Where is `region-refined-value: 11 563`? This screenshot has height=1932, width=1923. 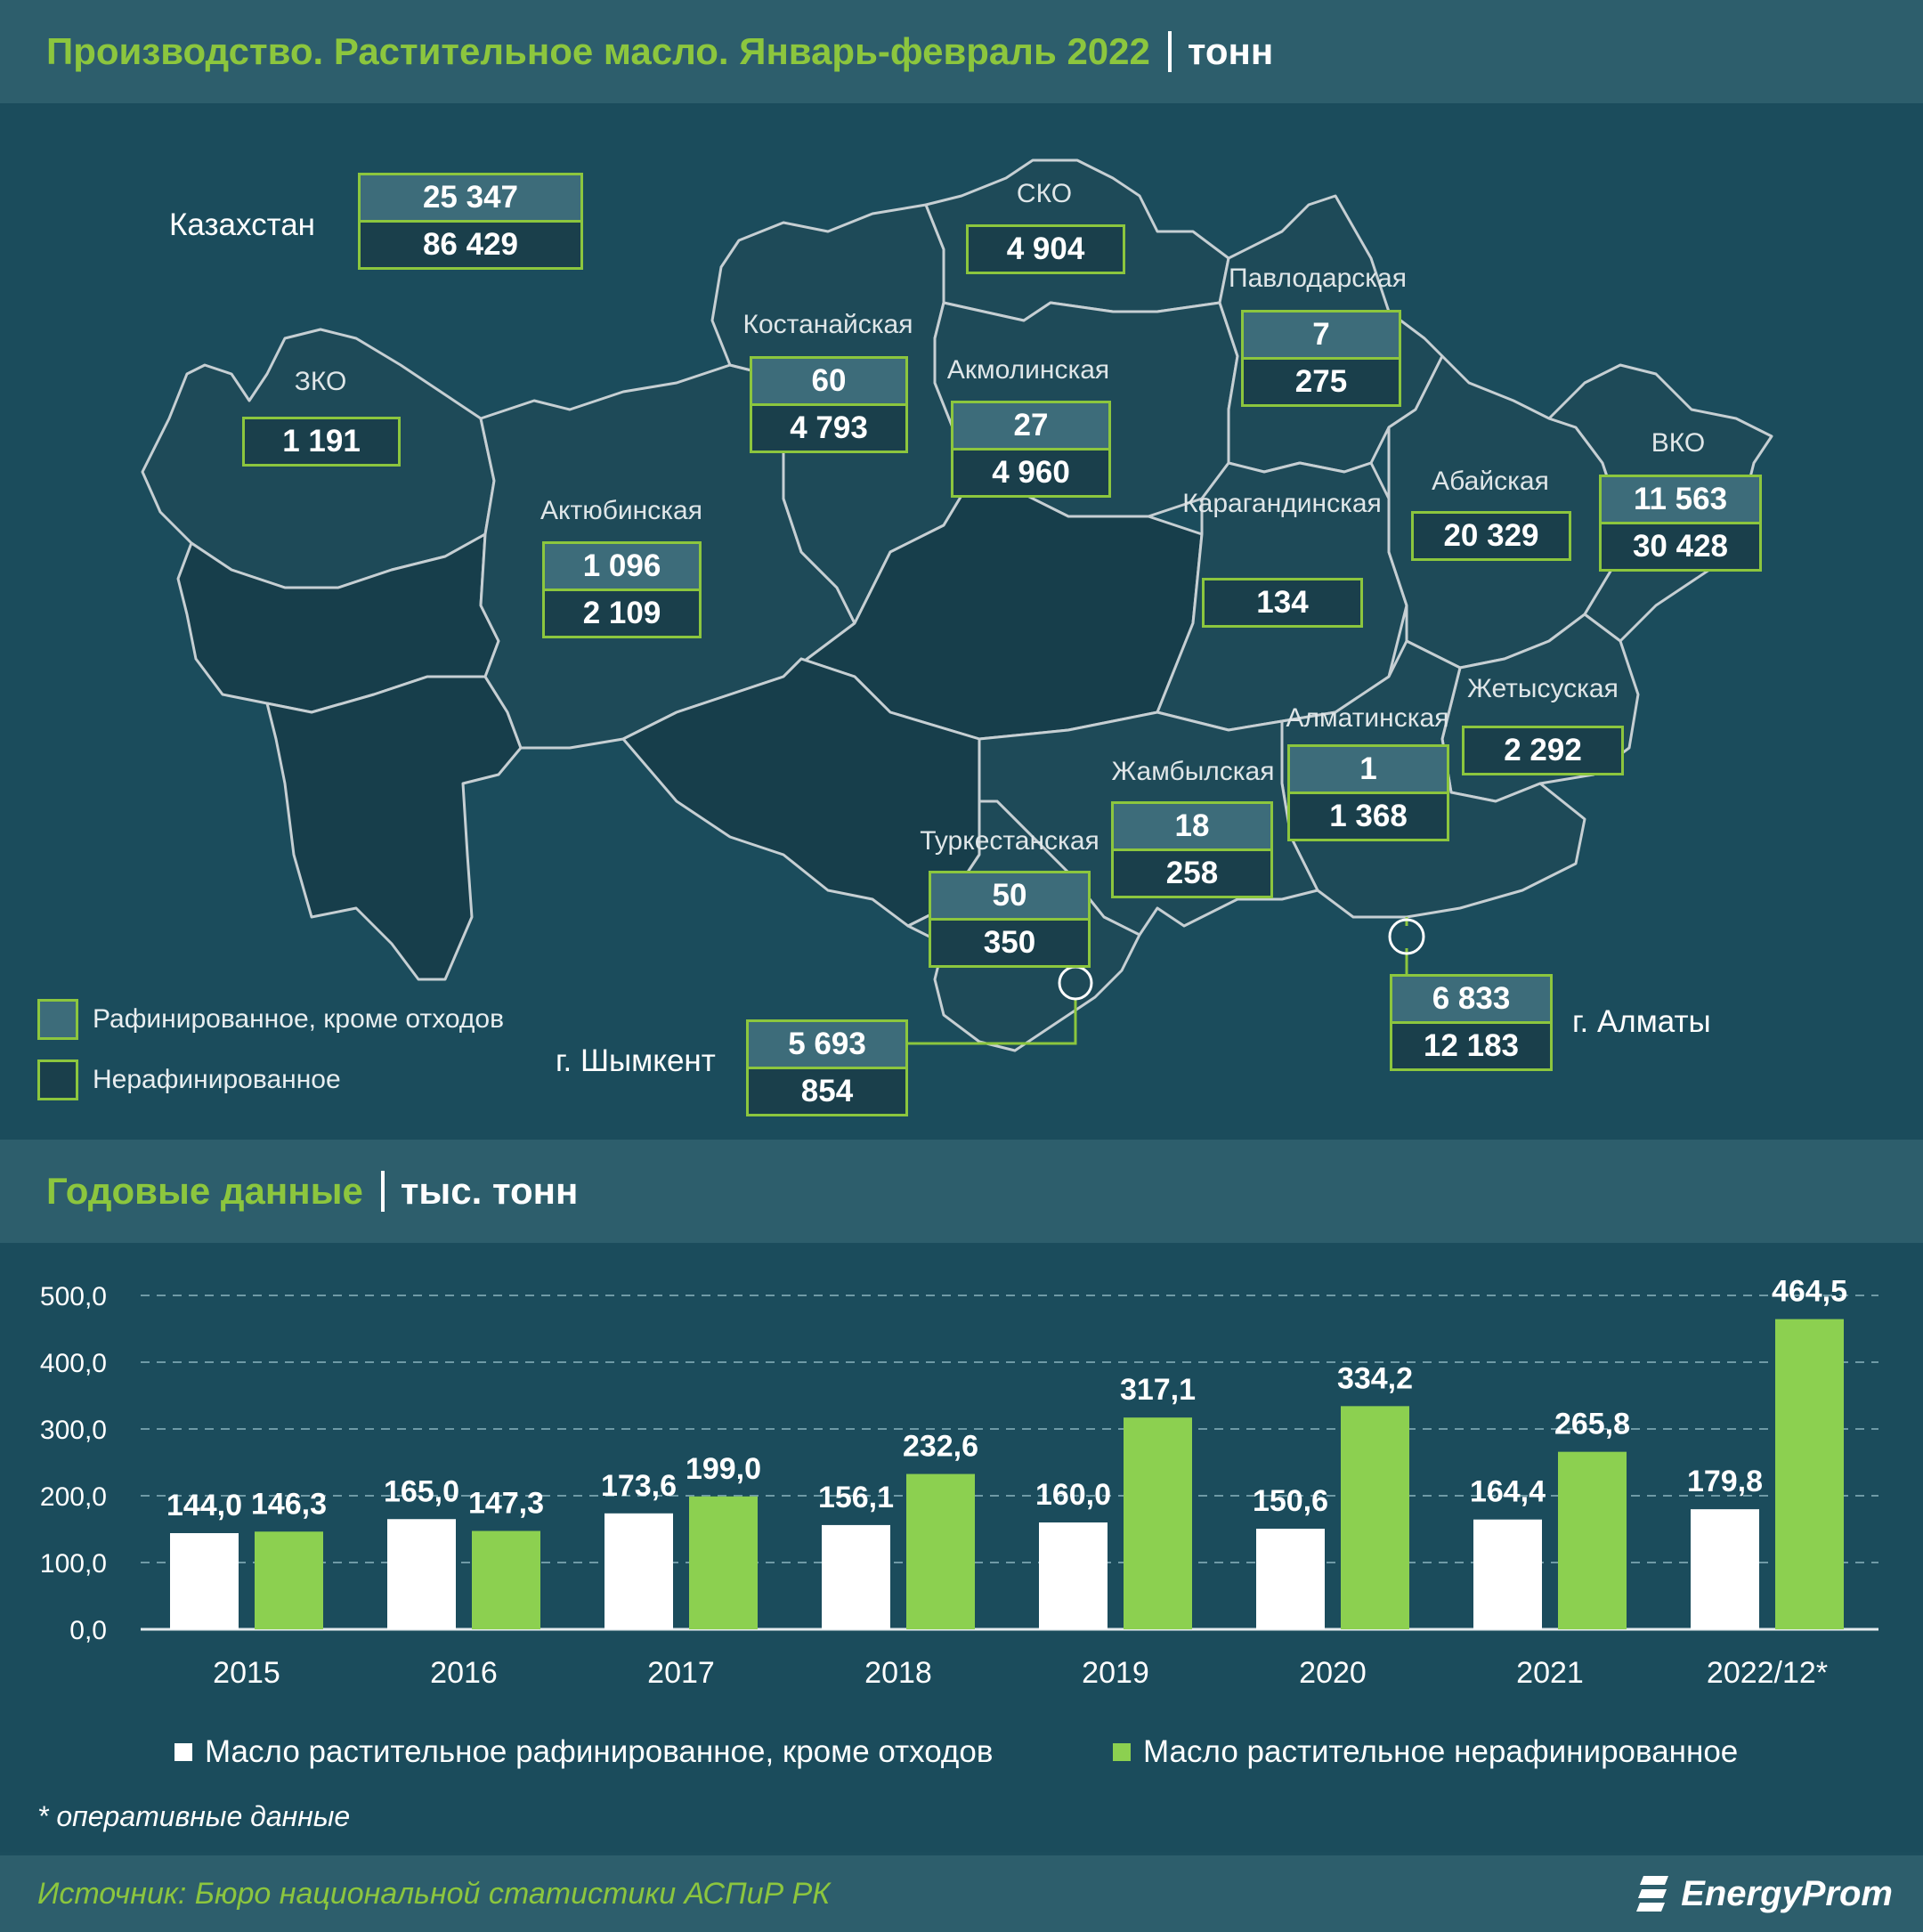
region-refined-value: 11 563 is located at coordinates (1680, 500).